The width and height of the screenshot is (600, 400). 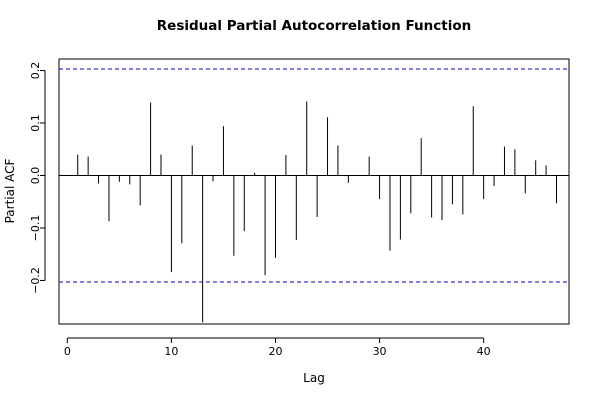 I want to click on x-tick-label-30: 30, so click(x=380, y=351).